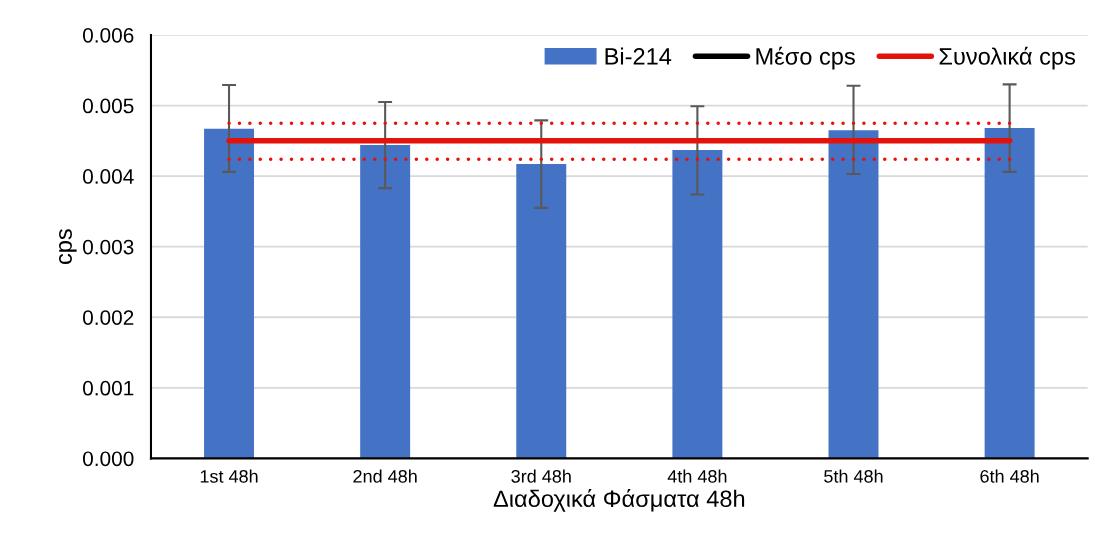  What do you see at coordinates (541, 476) in the screenshot?
I see `x-tick-label: 3rd 48h` at bounding box center [541, 476].